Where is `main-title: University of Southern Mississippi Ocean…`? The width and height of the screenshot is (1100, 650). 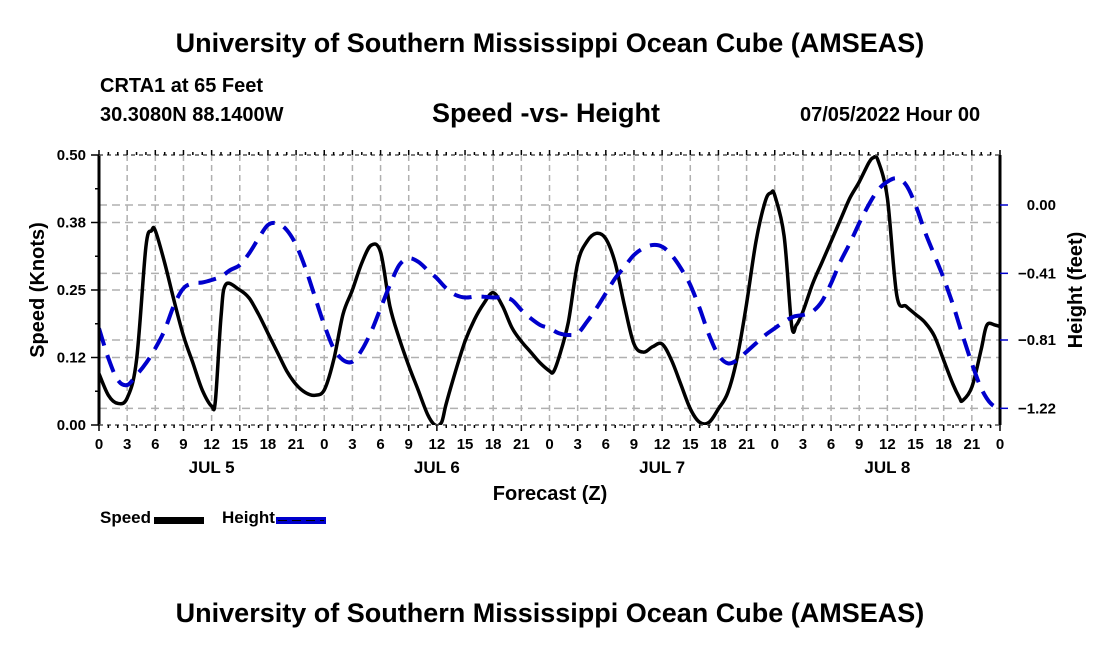 main-title: University of Southern Mississippi Ocean… is located at coordinates (550, 43).